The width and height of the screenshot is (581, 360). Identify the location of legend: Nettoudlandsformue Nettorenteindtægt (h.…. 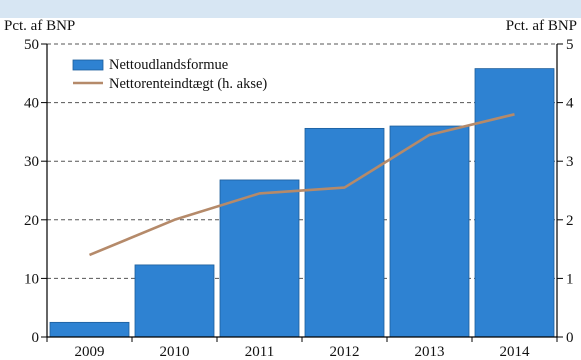
(169, 74).